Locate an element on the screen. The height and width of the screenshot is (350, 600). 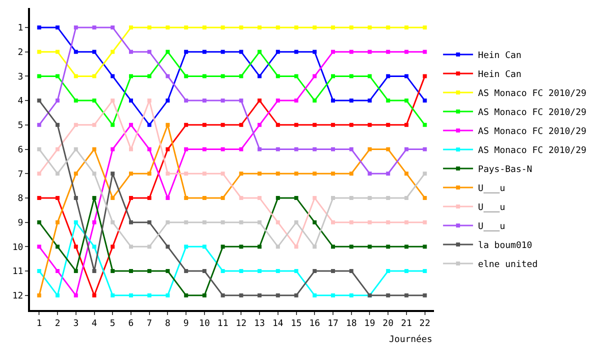
x-tick-label: 1 is located at coordinates (39, 323).